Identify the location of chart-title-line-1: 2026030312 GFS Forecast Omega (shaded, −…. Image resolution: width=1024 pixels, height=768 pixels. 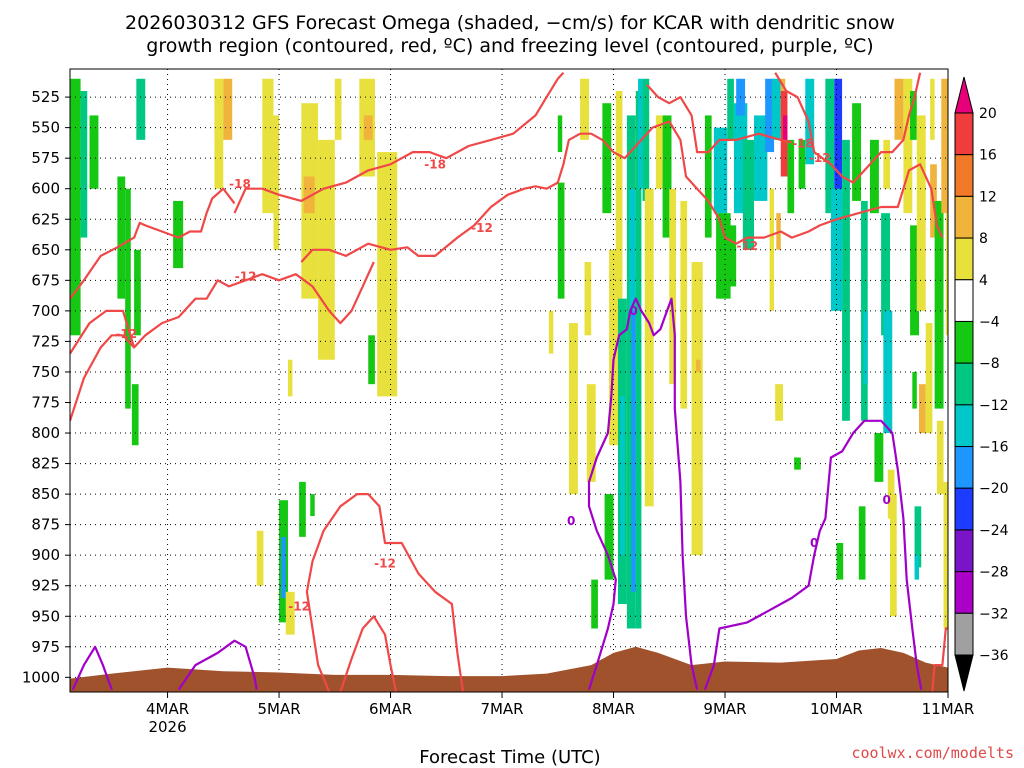
(510, 23).